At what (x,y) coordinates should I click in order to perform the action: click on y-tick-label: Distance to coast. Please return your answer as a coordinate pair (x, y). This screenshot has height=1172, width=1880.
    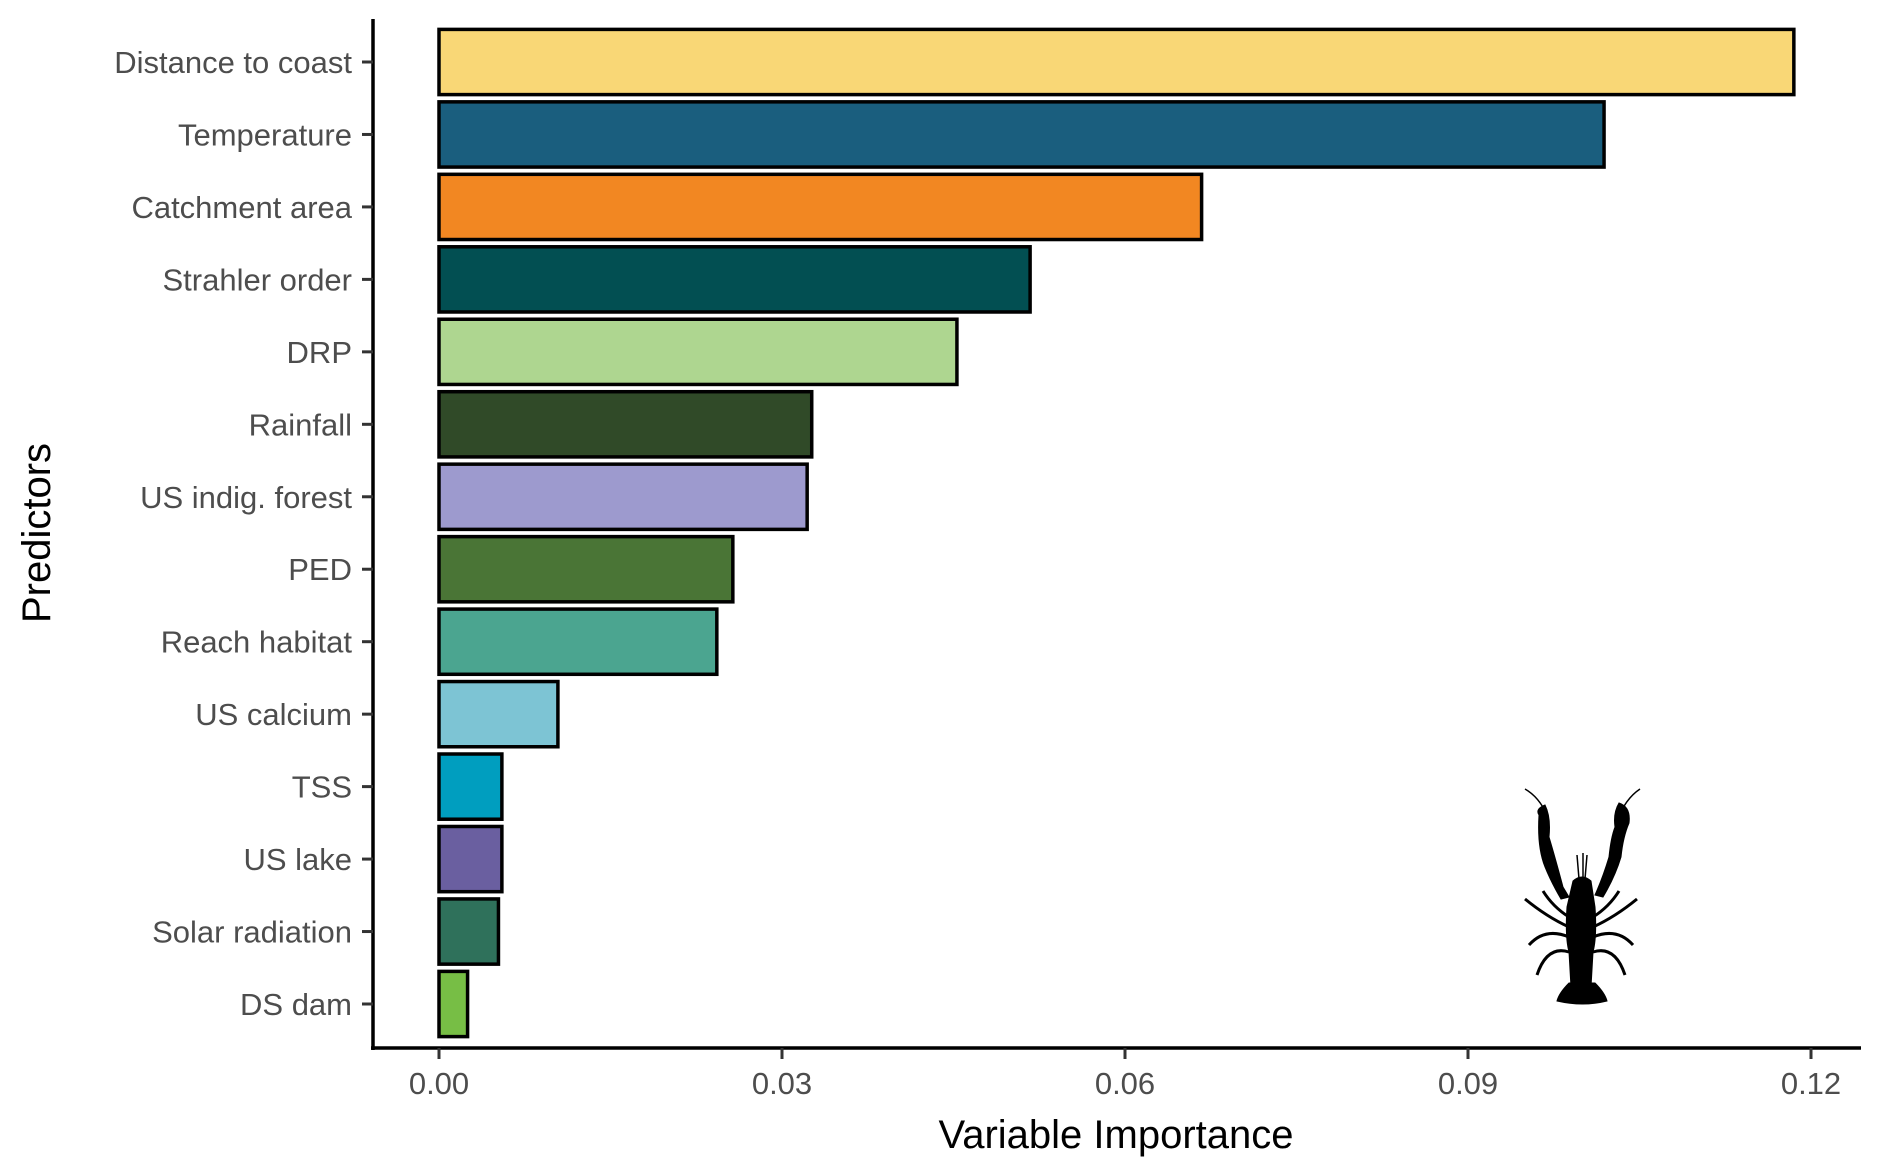
    Looking at the image, I should click on (233, 62).